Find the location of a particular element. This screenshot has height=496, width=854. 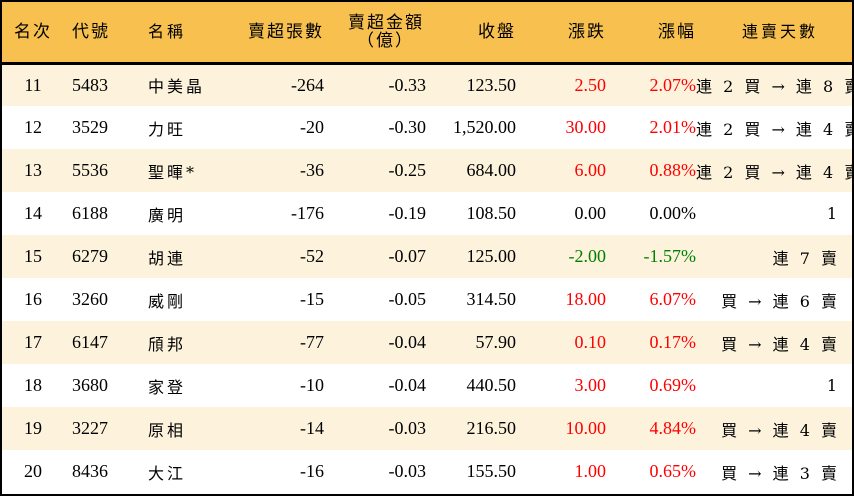

cell-close: 314.50 is located at coordinates (491, 299).